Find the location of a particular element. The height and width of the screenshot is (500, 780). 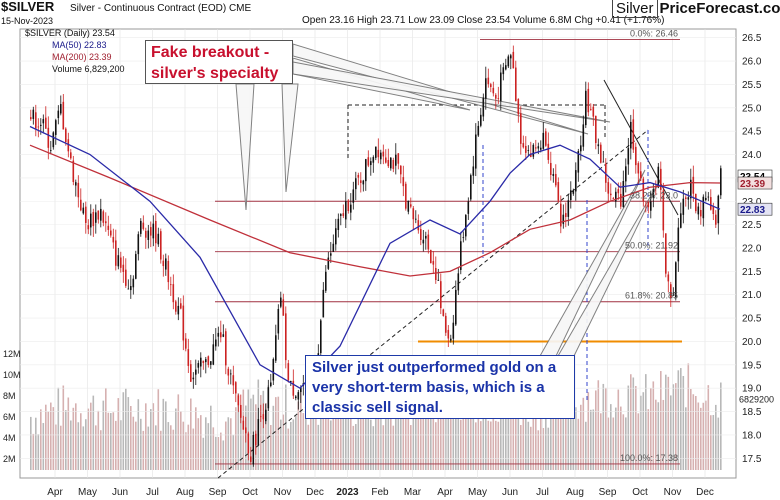

volume-tick-label: 6M is located at coordinates (9, 417).